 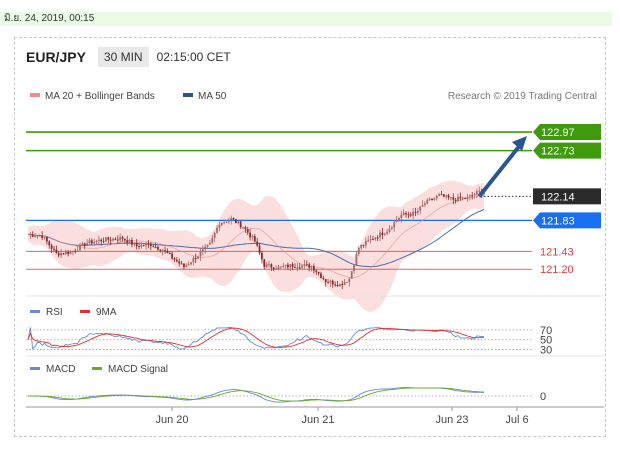 I want to click on legend-macd-signal-label: MACD Signal, so click(x=138, y=369).